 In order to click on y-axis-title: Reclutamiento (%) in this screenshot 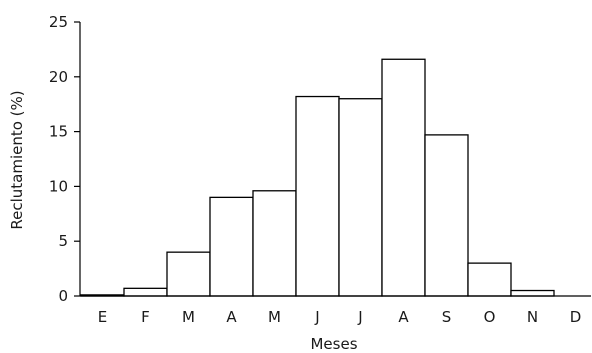, I will do `click(17, 159)`.